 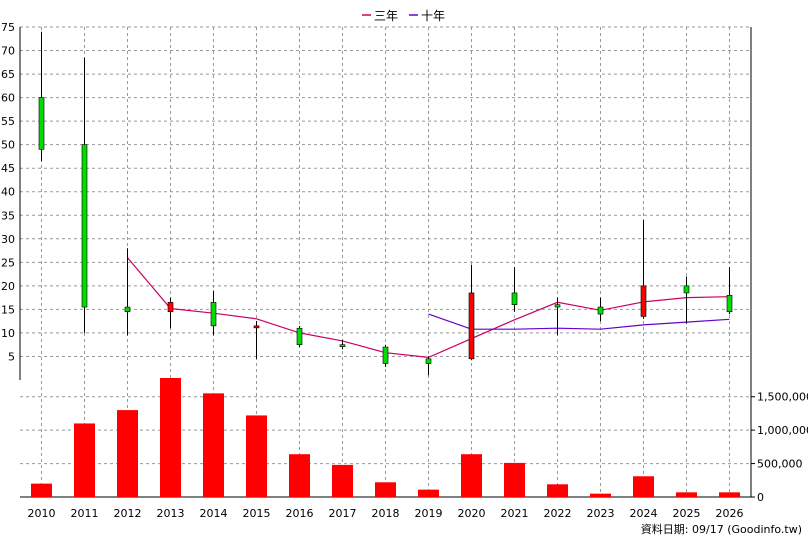 I want to click on ma3-line, so click(x=428, y=308).